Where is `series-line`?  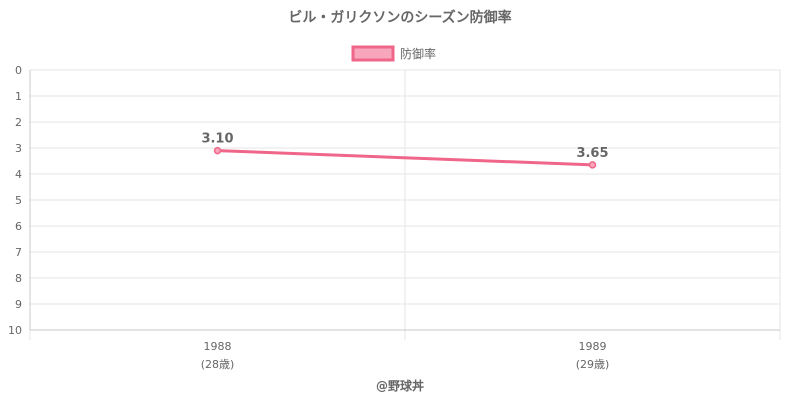 series-line is located at coordinates (405, 158).